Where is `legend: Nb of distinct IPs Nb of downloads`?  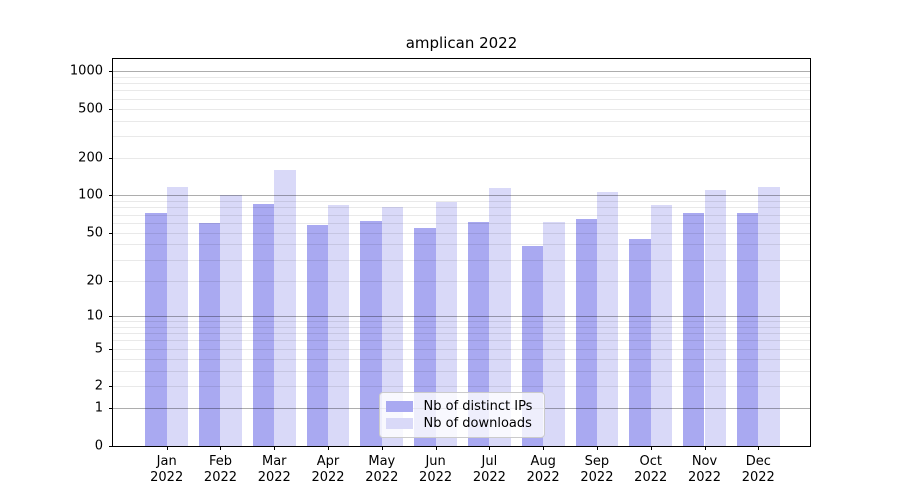 legend: Nb of distinct IPs Nb of downloads is located at coordinates (461, 415).